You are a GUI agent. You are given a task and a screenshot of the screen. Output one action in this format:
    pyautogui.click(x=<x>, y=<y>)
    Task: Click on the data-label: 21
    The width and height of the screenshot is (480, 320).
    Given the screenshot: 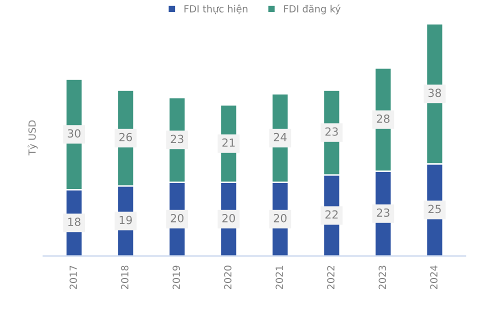 What is the action you would take?
    pyautogui.click(x=228, y=142)
    